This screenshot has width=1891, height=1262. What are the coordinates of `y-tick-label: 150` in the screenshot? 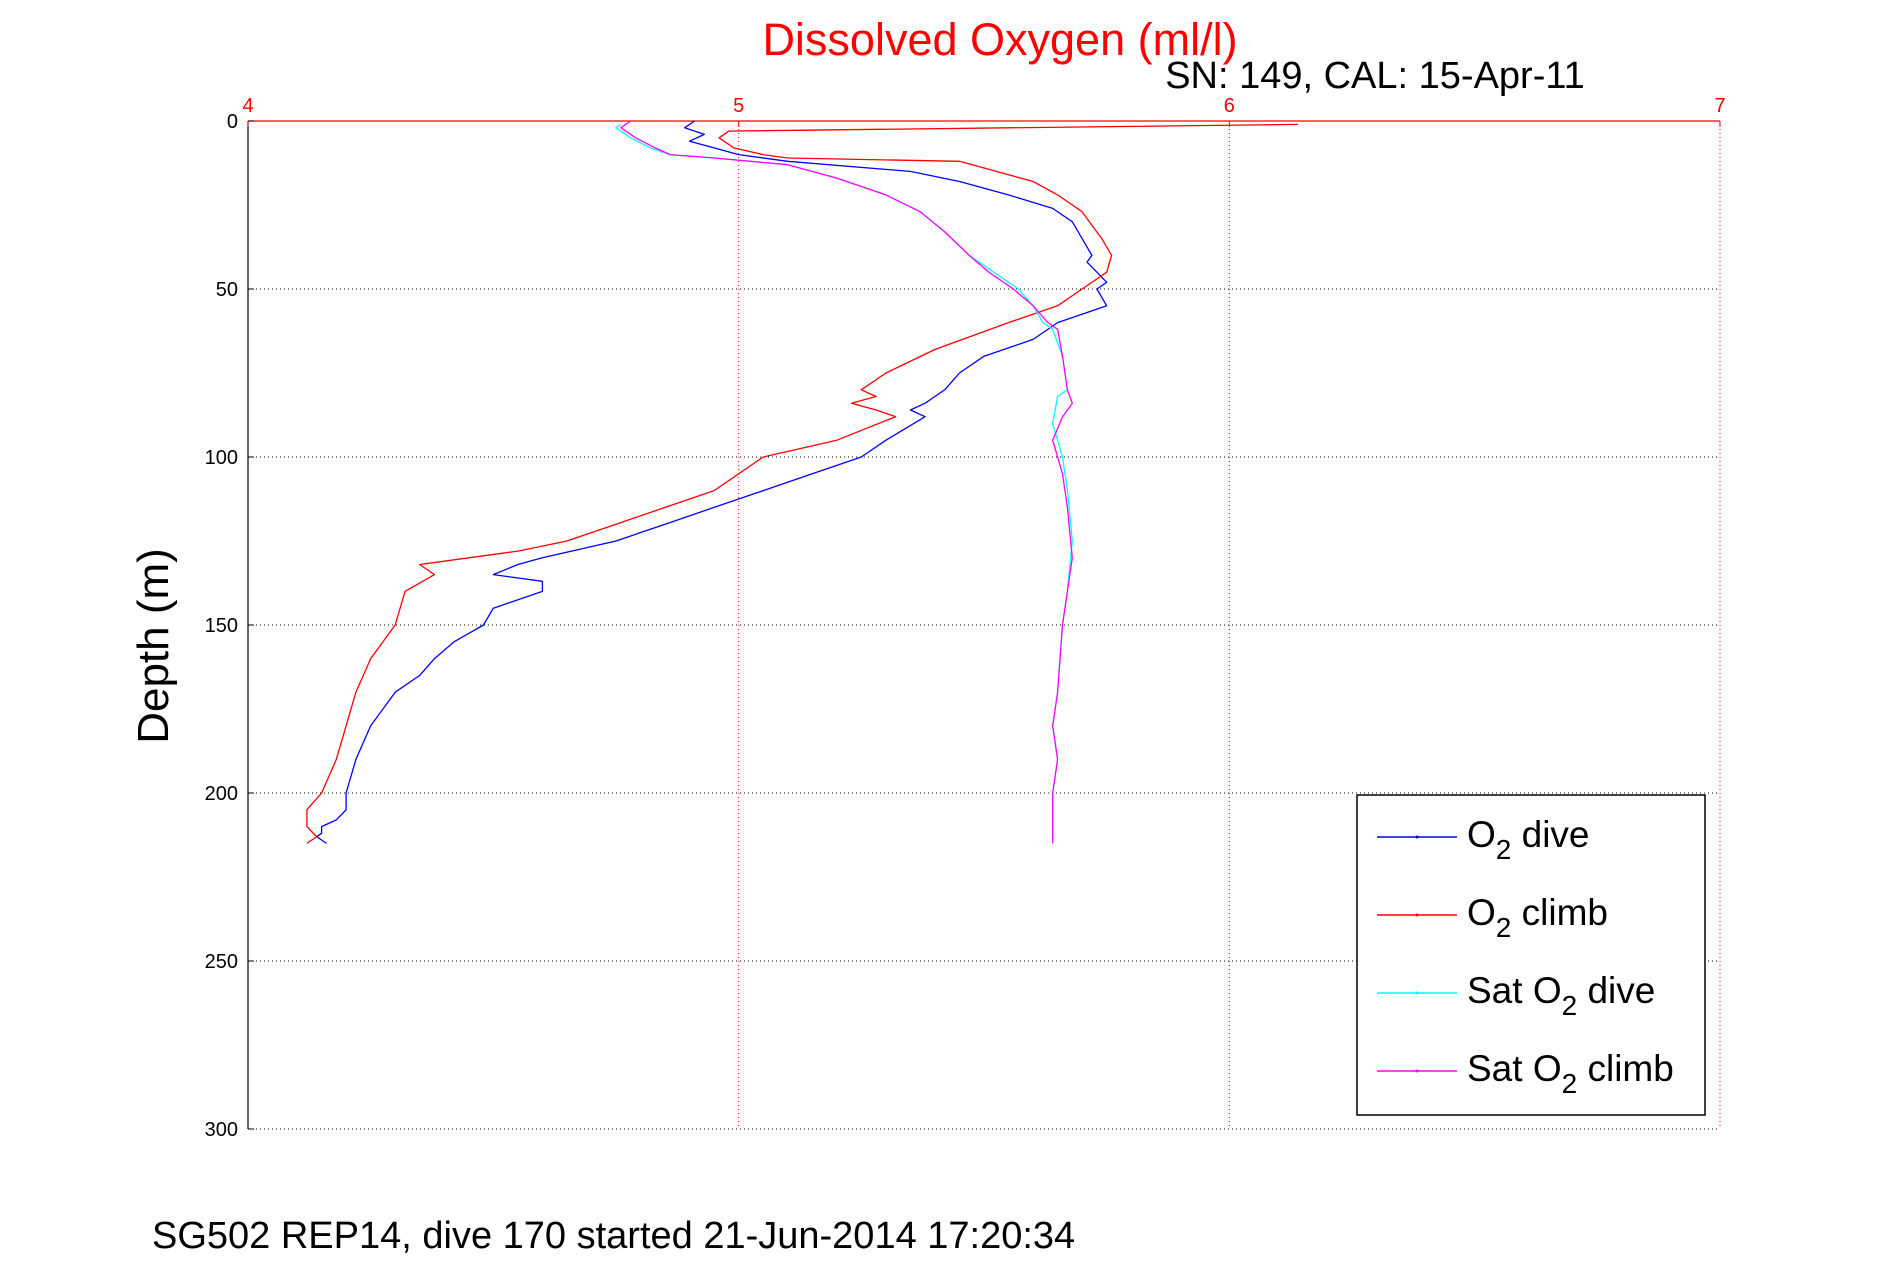 It's located at (221, 626).